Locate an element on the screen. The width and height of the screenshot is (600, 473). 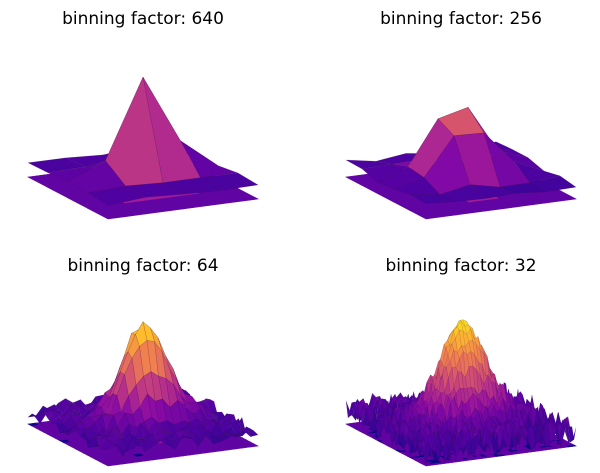
subplot-title: binning factor: 64 is located at coordinates (142, 266).